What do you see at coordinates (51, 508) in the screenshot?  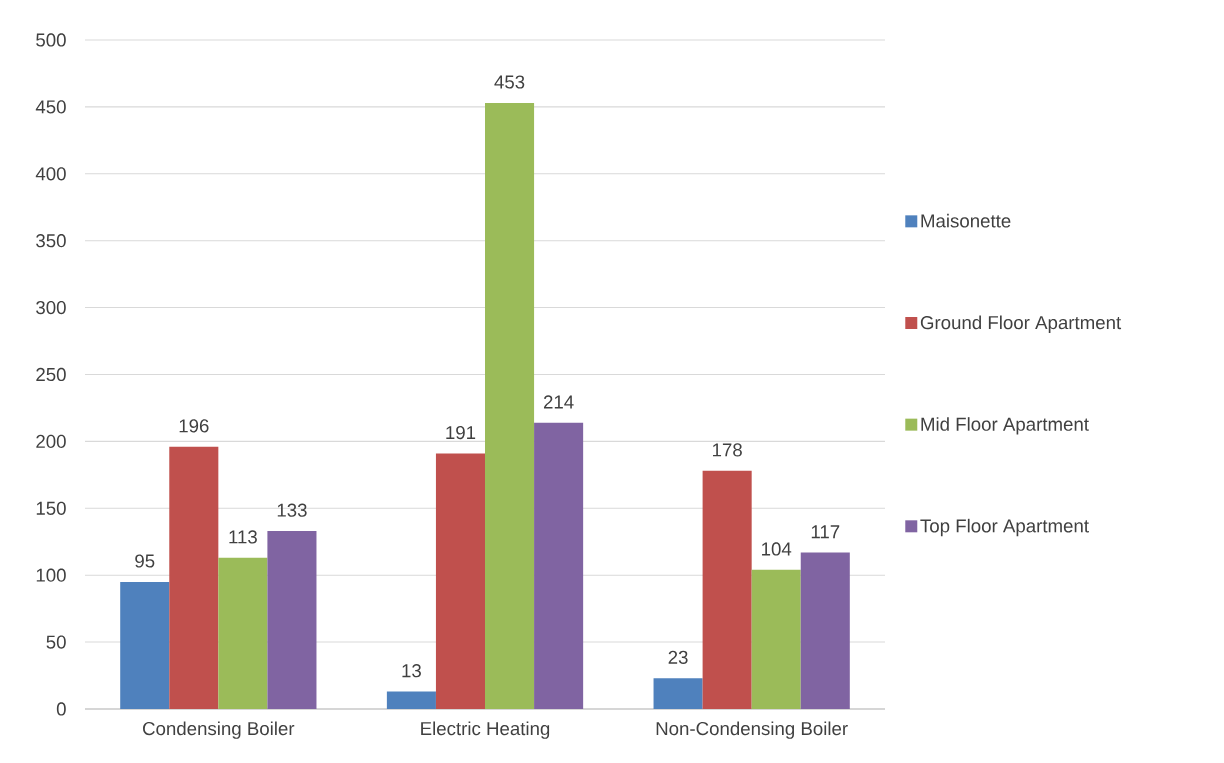 I see `y-tick-label: 150` at bounding box center [51, 508].